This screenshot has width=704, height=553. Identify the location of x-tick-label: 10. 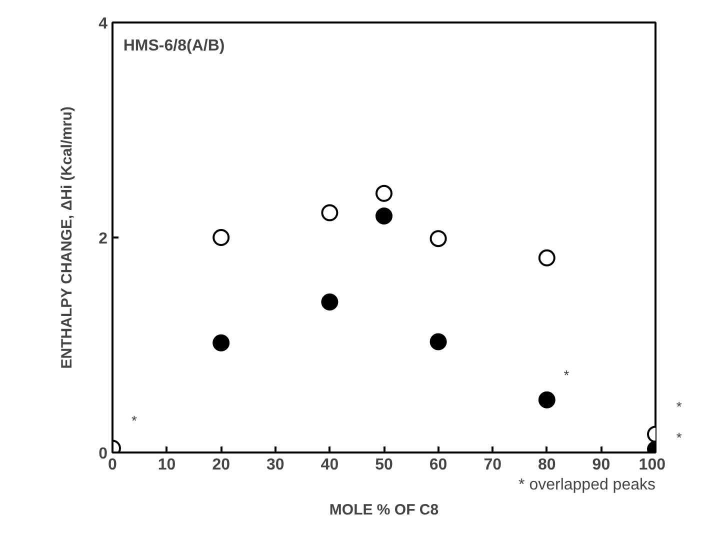
(167, 465).